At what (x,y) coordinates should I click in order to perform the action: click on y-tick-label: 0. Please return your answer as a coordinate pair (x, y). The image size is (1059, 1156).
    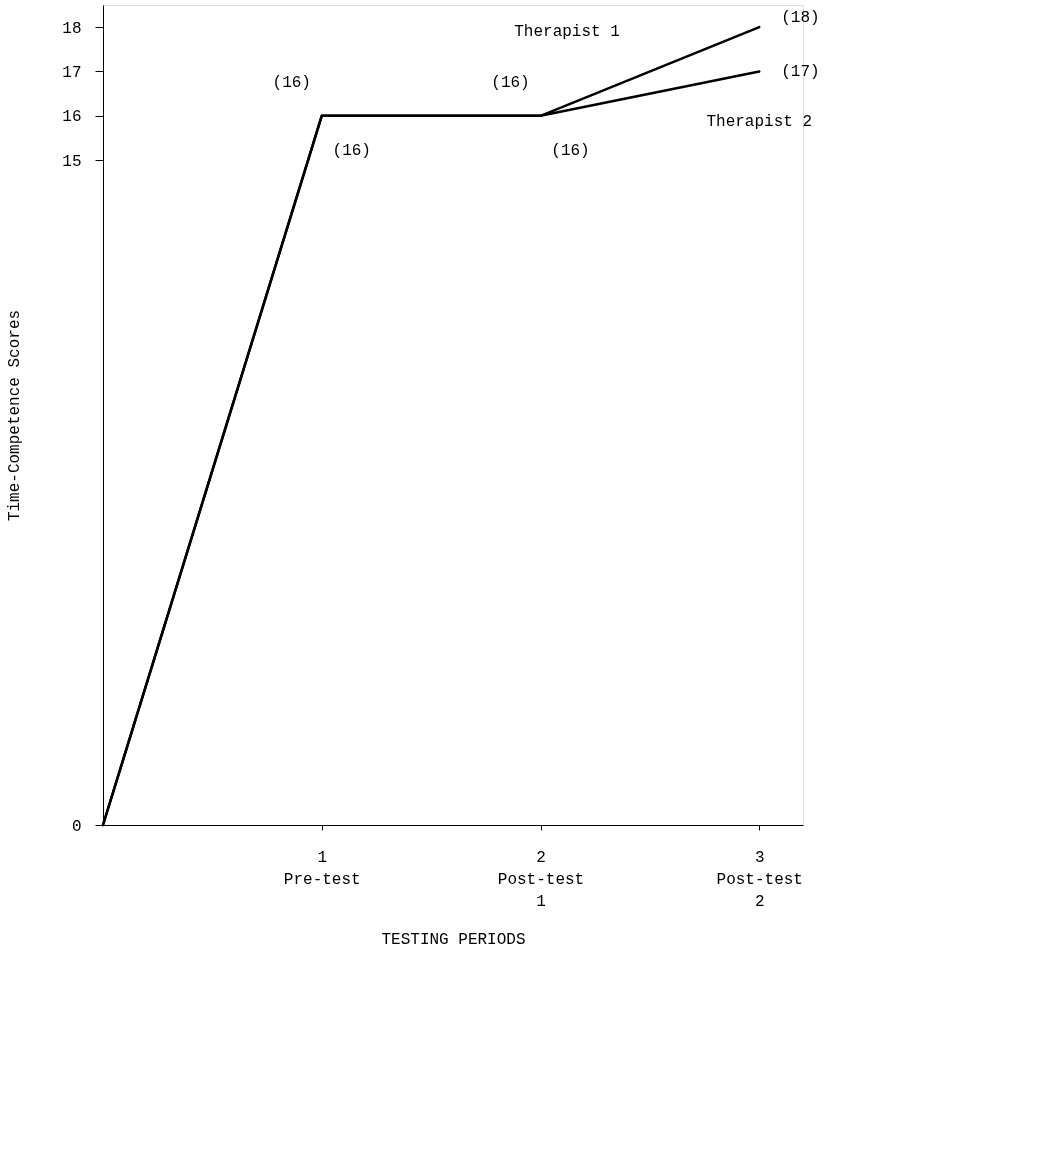
    Looking at the image, I should click on (76, 826).